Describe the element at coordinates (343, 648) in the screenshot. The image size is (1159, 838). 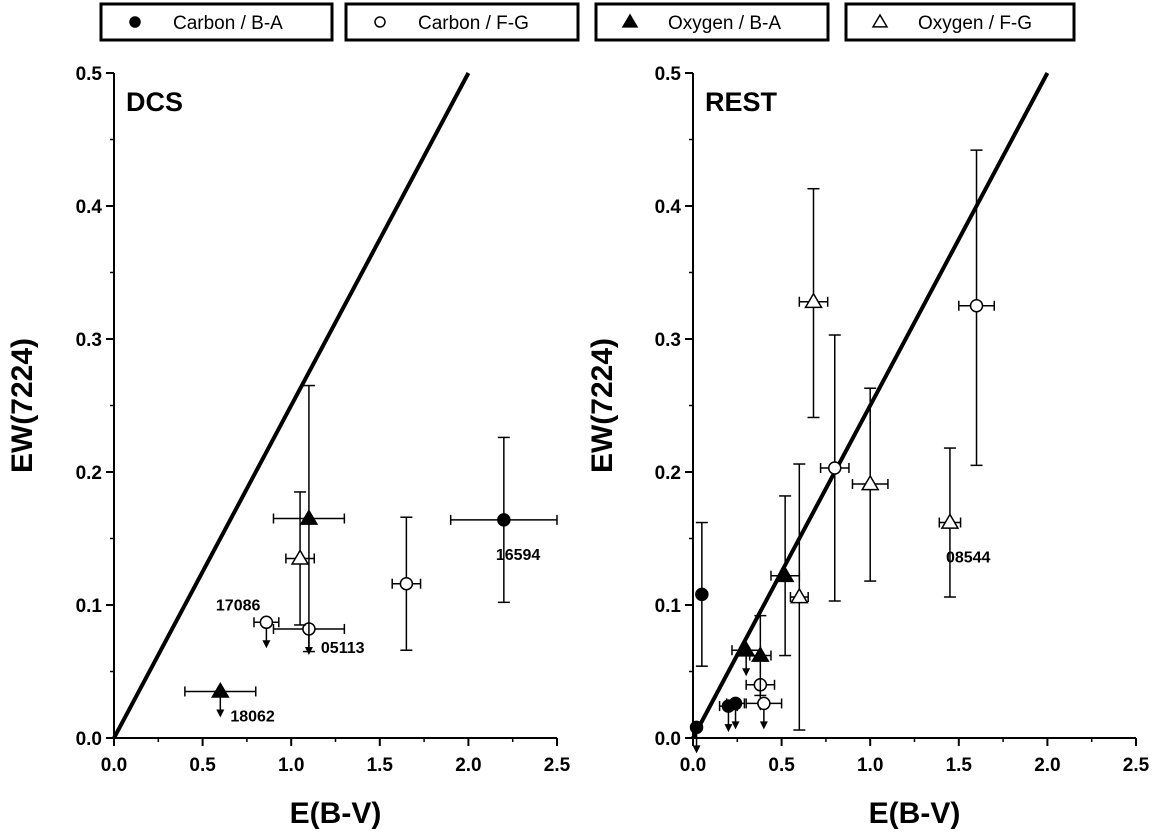
I see `point-annotation: 05113` at that location.